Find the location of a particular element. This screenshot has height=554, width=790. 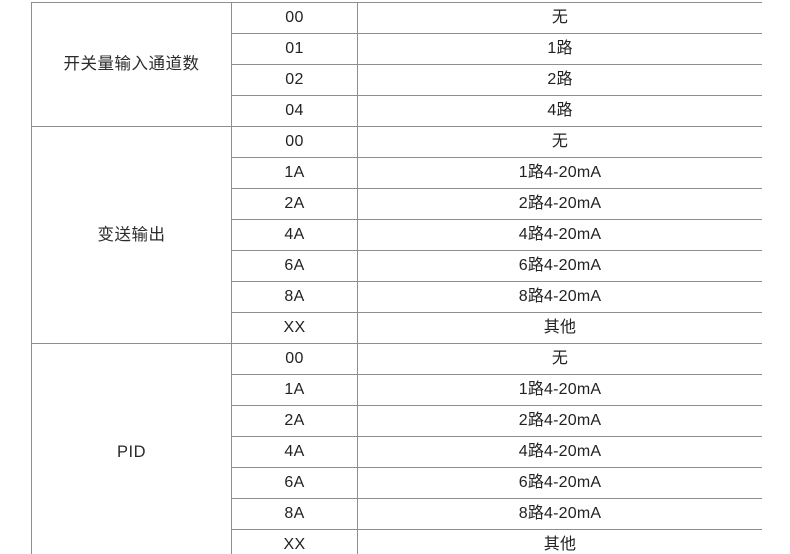

option-code-cell: 04 is located at coordinates (294, 111).